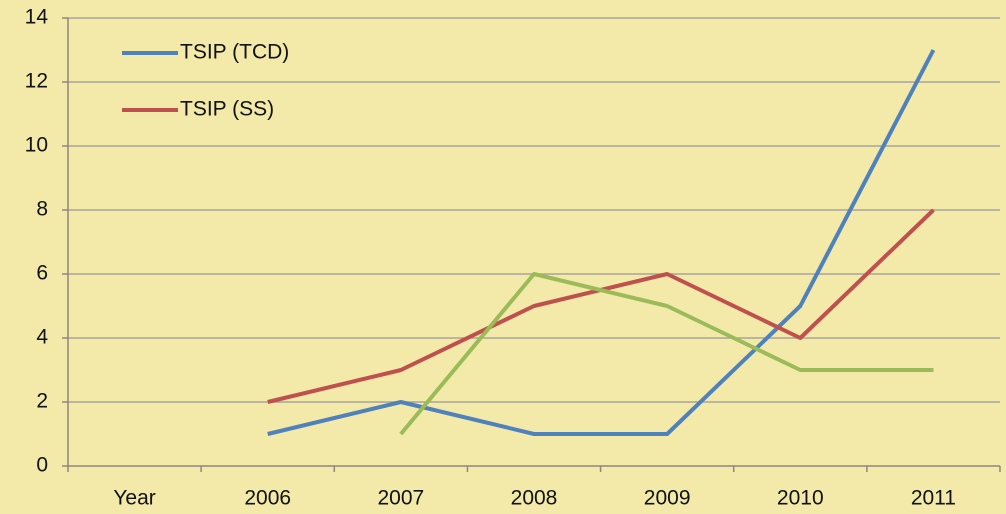 This screenshot has width=1006, height=514. Describe the element at coordinates (42, 465) in the screenshot. I see `y-tick-label: 0` at that location.